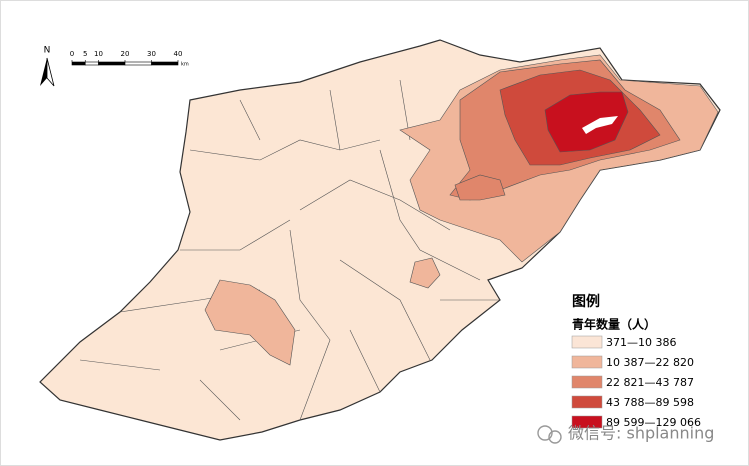 The height and width of the screenshot is (466, 749). Describe the element at coordinates (85, 54) in the screenshot. I see `scale-label: 5` at that location.